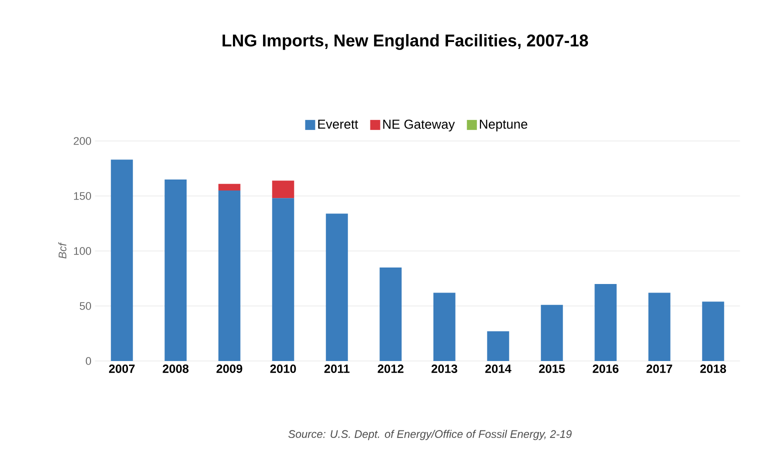 Image resolution: width=766 pixels, height=453 pixels. Describe the element at coordinates (62, 250) in the screenshot. I see `y-axis-title: Bcf` at that location.